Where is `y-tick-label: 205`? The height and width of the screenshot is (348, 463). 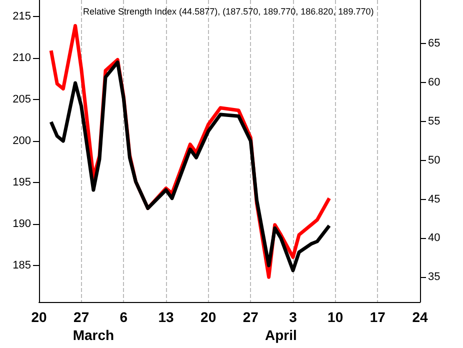
y-tick-label: 205 is located at coordinates (21, 100).